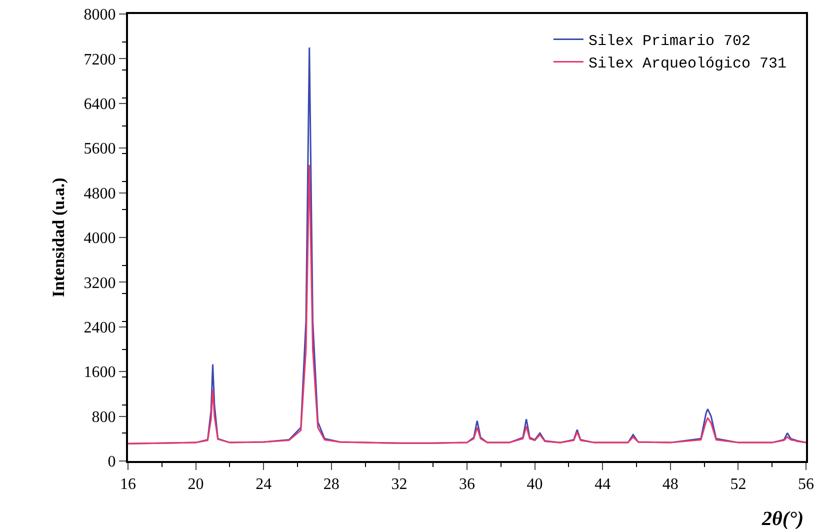 The width and height of the screenshot is (820, 529). I want to click on y-tick-label: 5600, so click(100, 149).